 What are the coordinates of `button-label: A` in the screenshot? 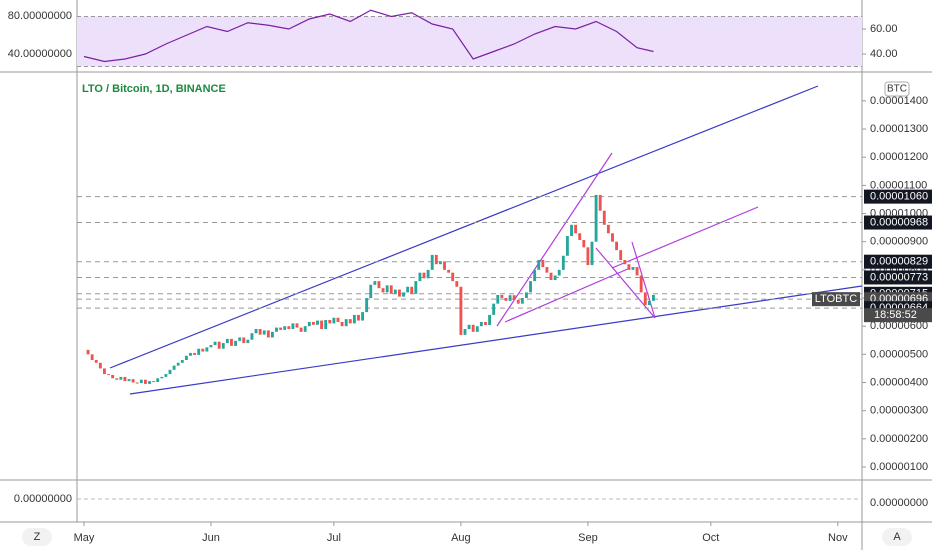 It's located at (897, 537).